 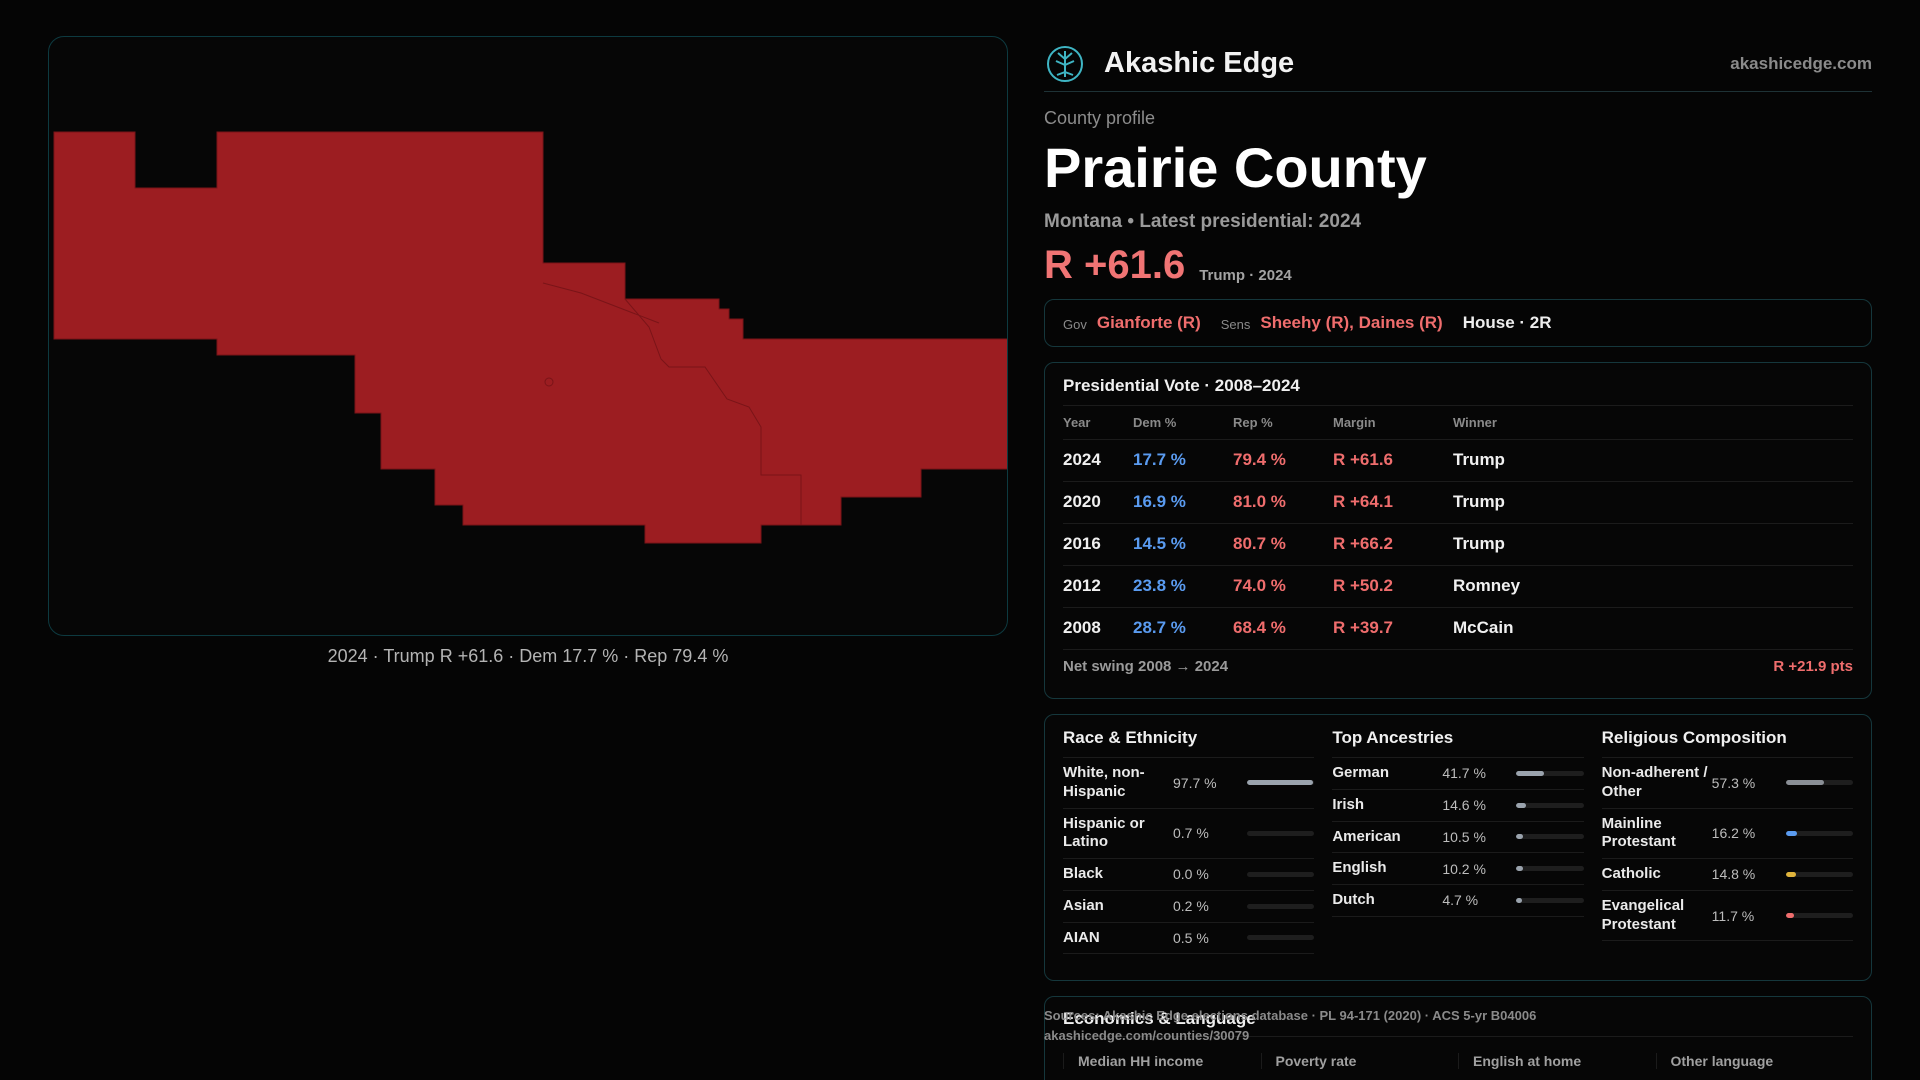 What do you see at coordinates (1464, 805) in the screenshot?
I see `item-value: 14.6 %` at bounding box center [1464, 805].